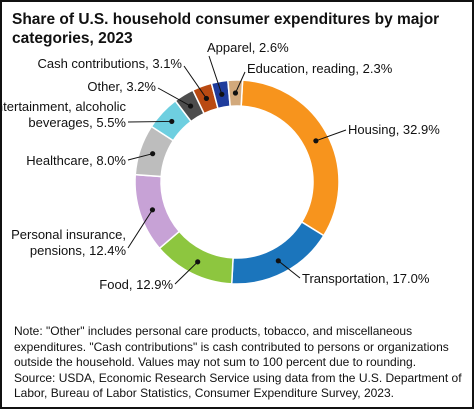 The width and height of the screenshot is (474, 409). I want to click on leader-dot-housing, so click(316, 141).